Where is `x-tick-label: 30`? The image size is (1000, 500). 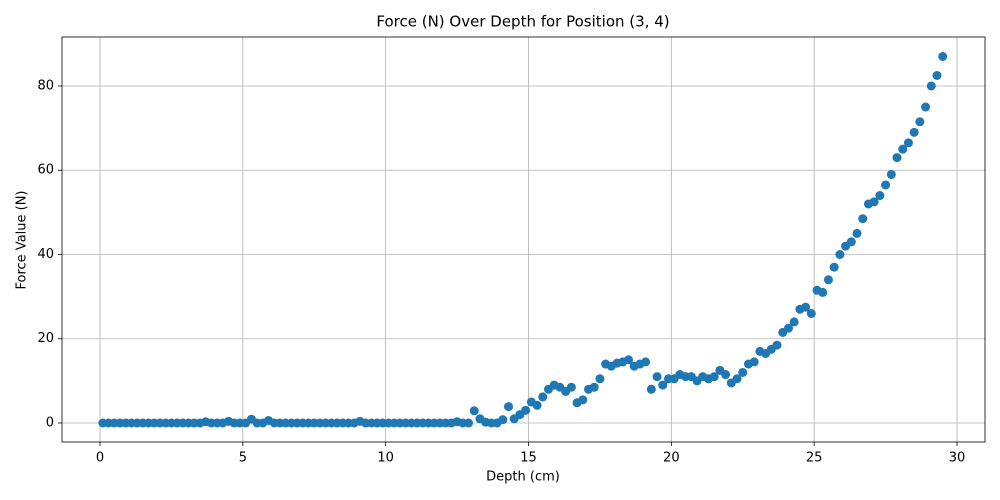
x-tick-label: 30 is located at coordinates (957, 458).